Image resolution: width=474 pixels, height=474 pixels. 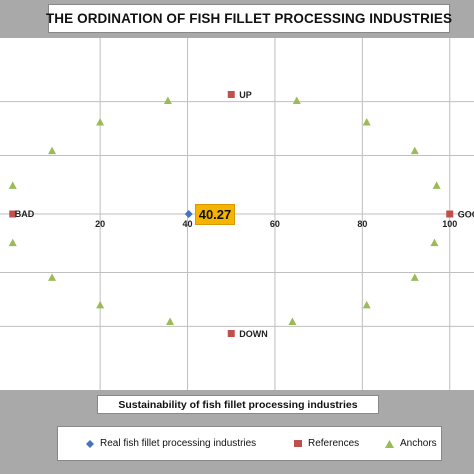 I want to click on triangle-icon, so click(x=389, y=443).